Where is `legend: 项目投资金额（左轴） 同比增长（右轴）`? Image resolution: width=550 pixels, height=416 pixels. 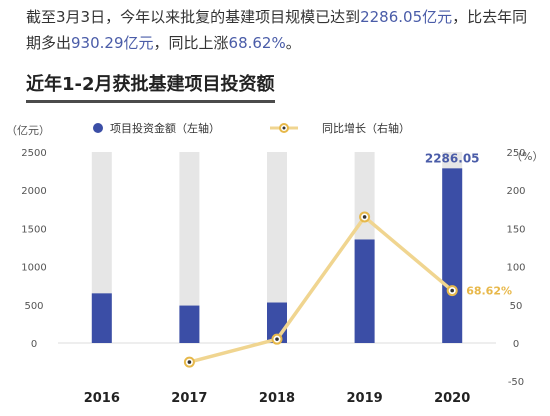 legend: 项目投资金额（左轴） 同比增长（右轴） is located at coordinates (251, 128).